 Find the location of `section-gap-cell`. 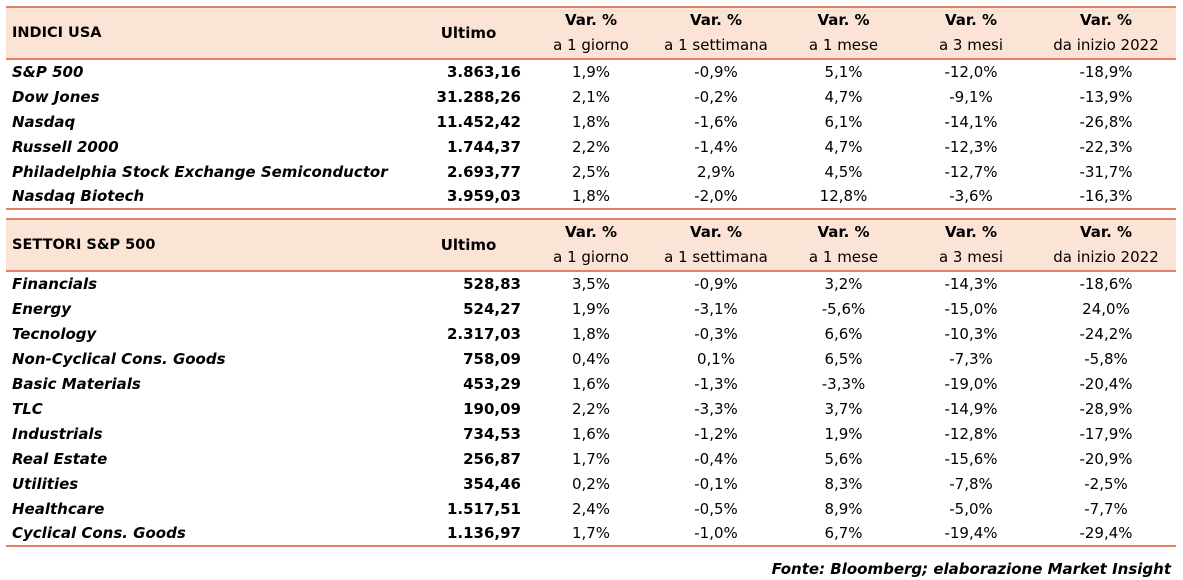

section-gap-cell is located at coordinates (591, 214).